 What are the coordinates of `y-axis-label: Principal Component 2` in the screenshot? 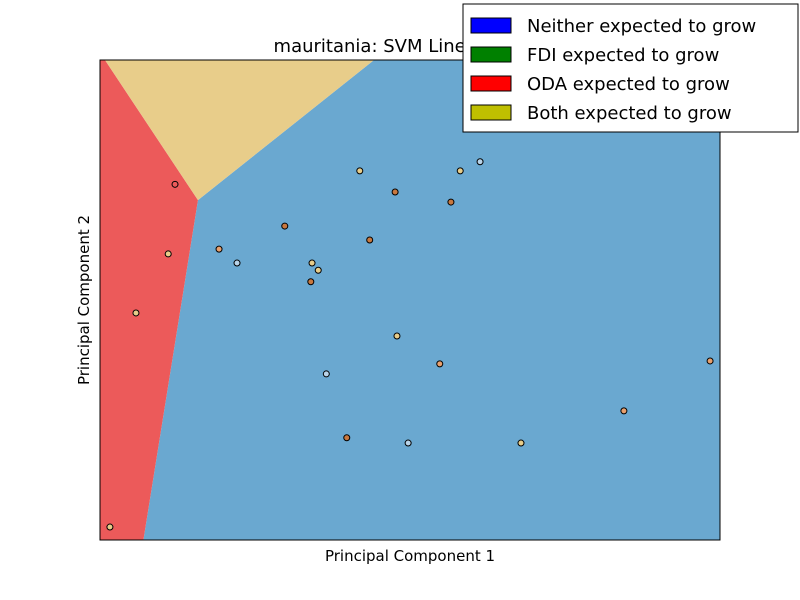 It's located at (84, 300).